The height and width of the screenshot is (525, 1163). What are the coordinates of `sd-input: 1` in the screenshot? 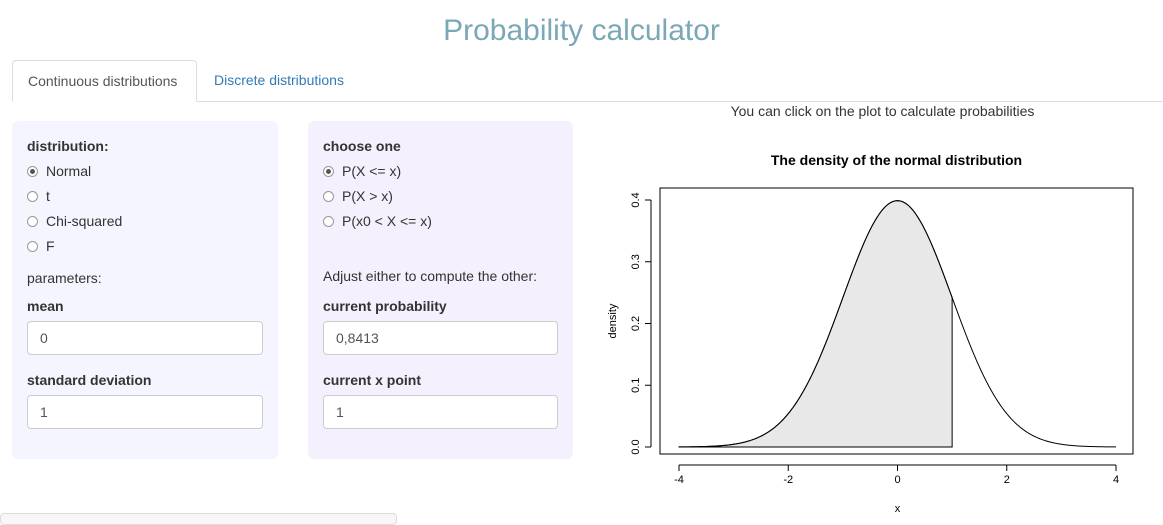 It's located at (145, 412).